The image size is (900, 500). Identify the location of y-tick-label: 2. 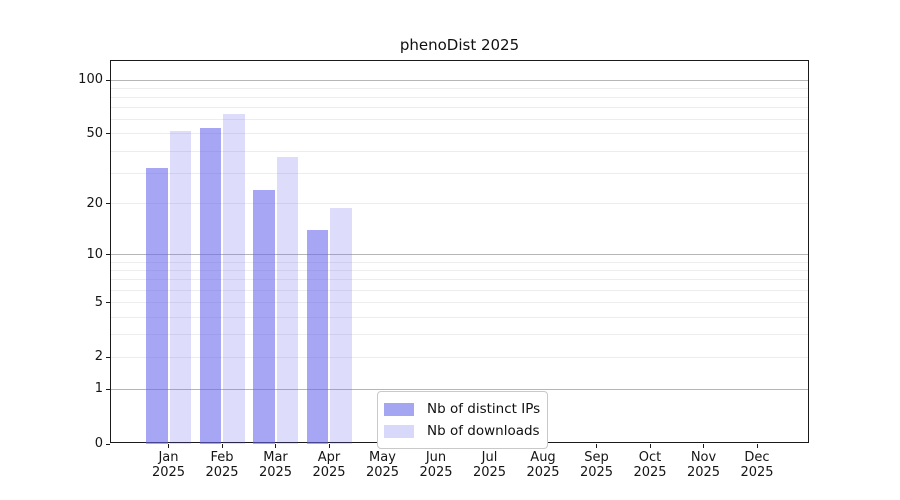
(98, 357).